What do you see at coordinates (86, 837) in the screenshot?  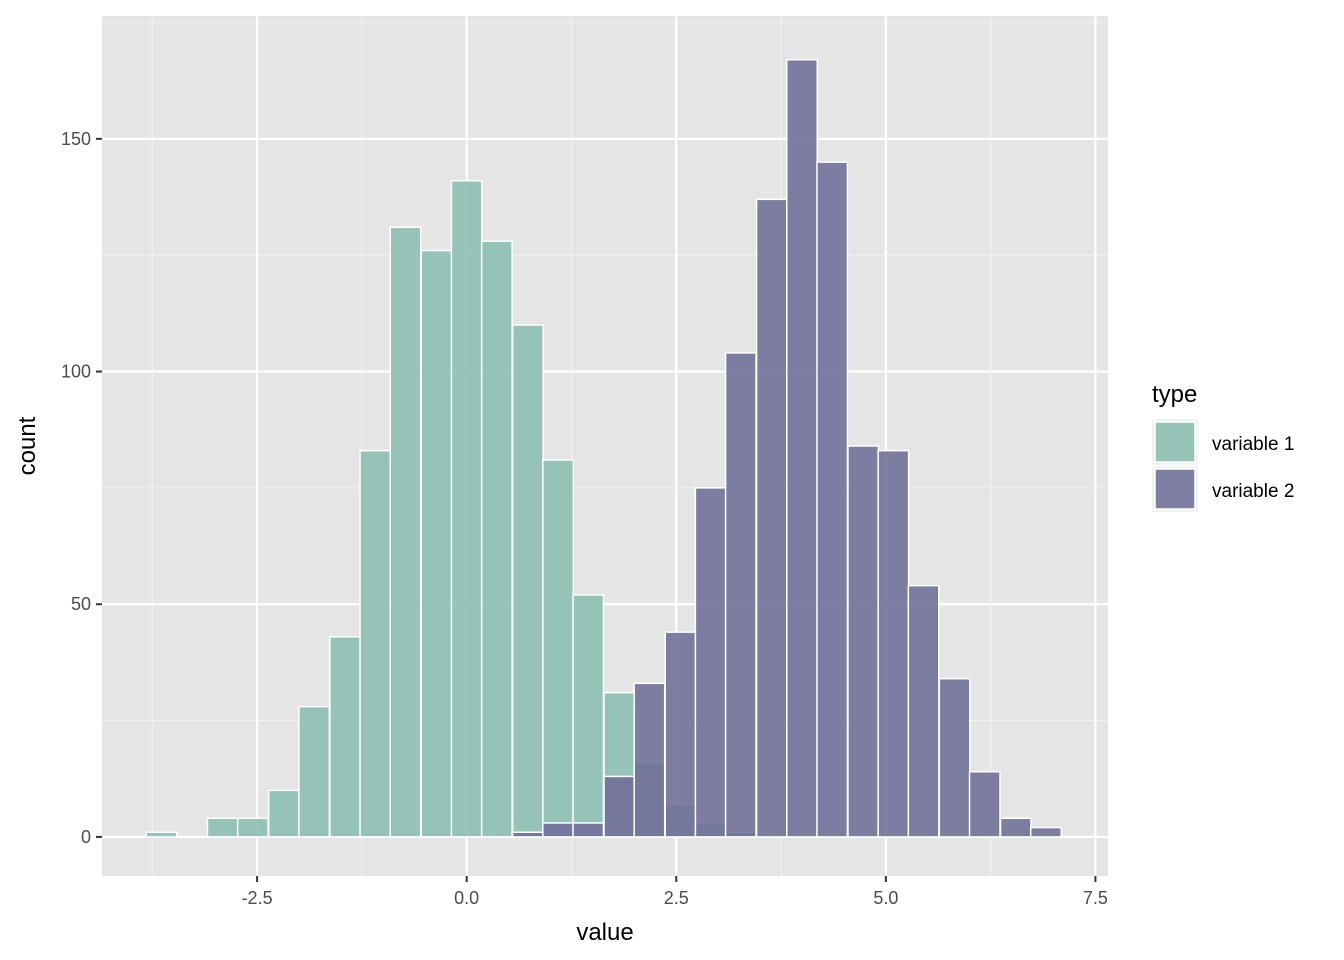 I see `y-tick-label: 0` at bounding box center [86, 837].